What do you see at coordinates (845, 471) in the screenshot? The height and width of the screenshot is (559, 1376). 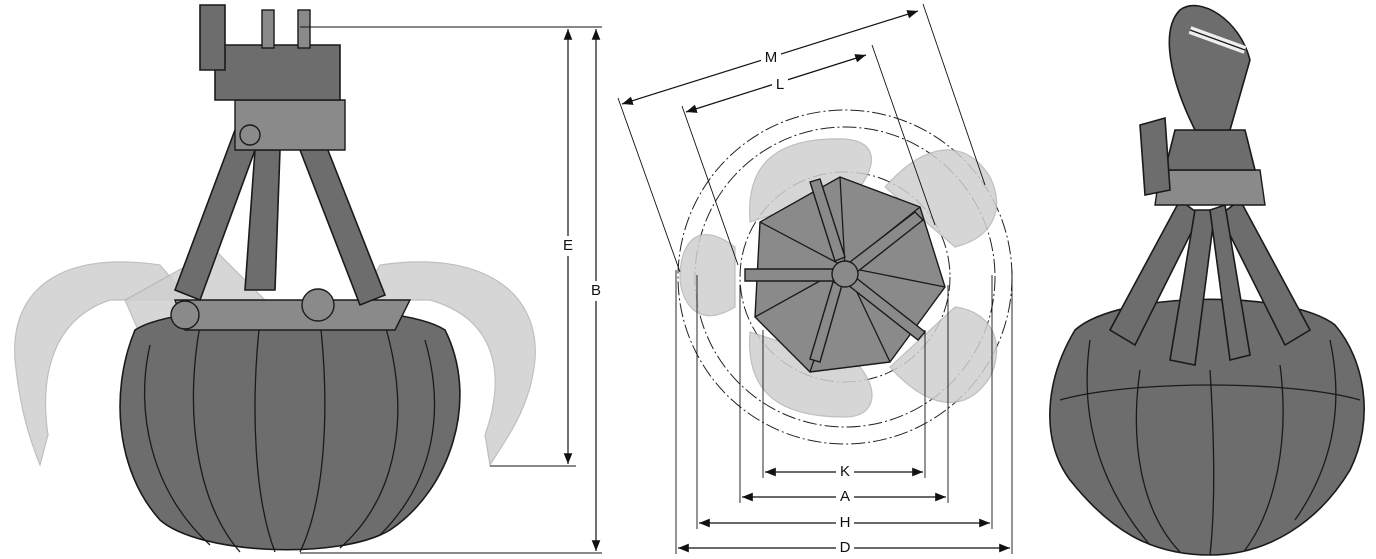 I see `dimension-label: K` at bounding box center [845, 471].